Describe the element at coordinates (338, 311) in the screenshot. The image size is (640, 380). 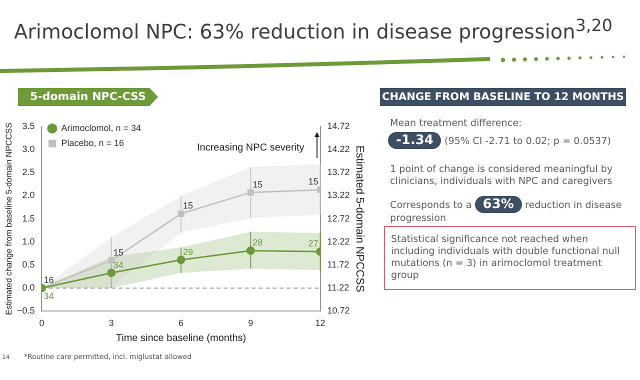
I see `y2-tick-label: 10.72` at that location.